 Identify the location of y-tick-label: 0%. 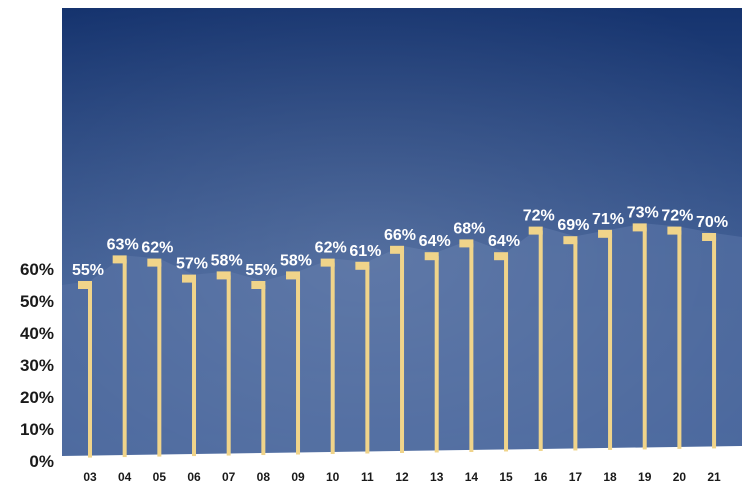
(41, 461).